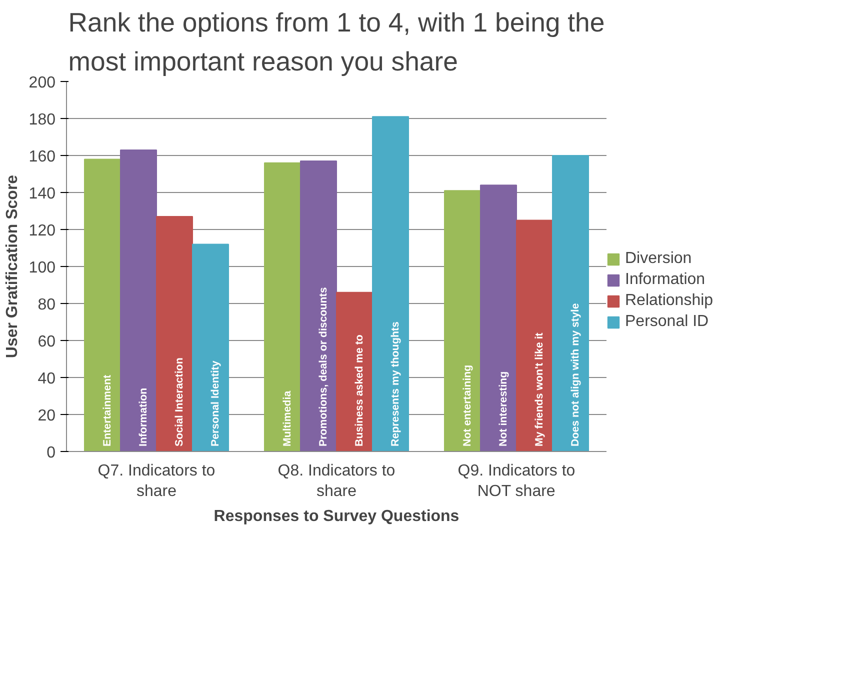  Describe the element at coordinates (216, 403) in the screenshot. I see `data-label: Personal Identity` at that location.